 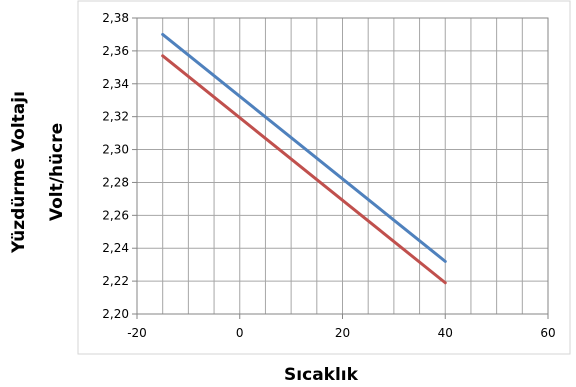 I want to click on x-tick-label: -20, so click(x=137, y=333).